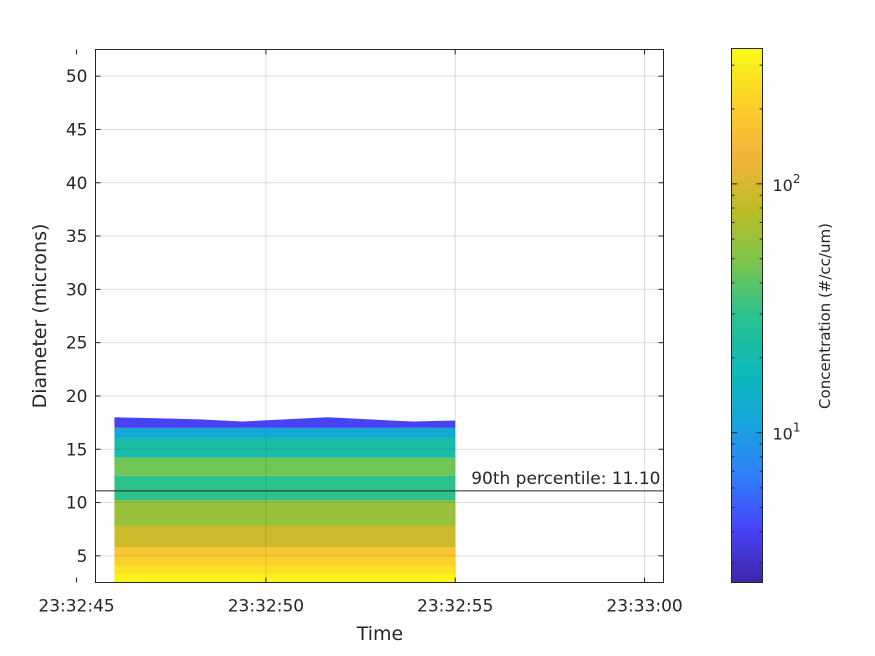  Describe the element at coordinates (266, 607) in the screenshot. I see `x-tick-label: 23:32:50` at that location.